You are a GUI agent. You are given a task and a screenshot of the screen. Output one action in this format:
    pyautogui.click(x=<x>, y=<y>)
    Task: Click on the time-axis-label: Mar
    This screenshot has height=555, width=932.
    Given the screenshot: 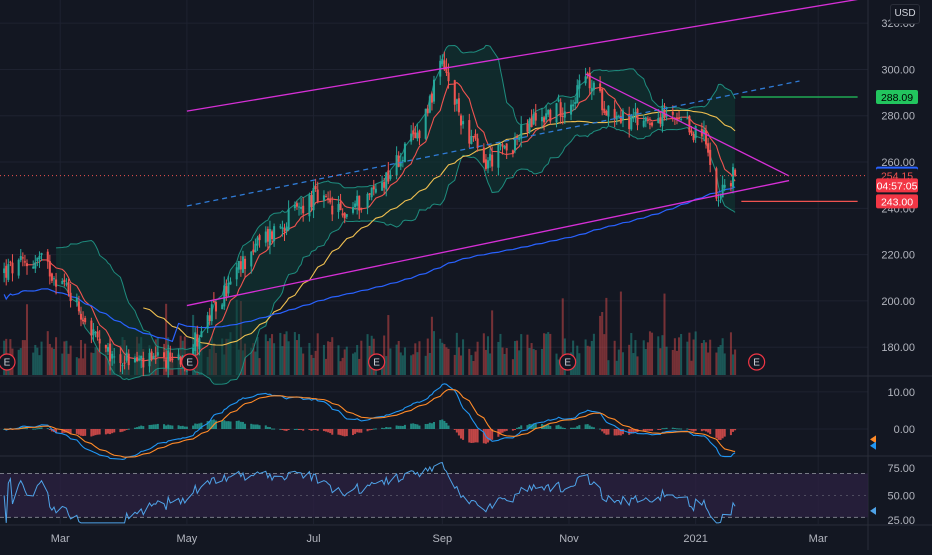 What is the action you would take?
    pyautogui.click(x=60, y=539)
    